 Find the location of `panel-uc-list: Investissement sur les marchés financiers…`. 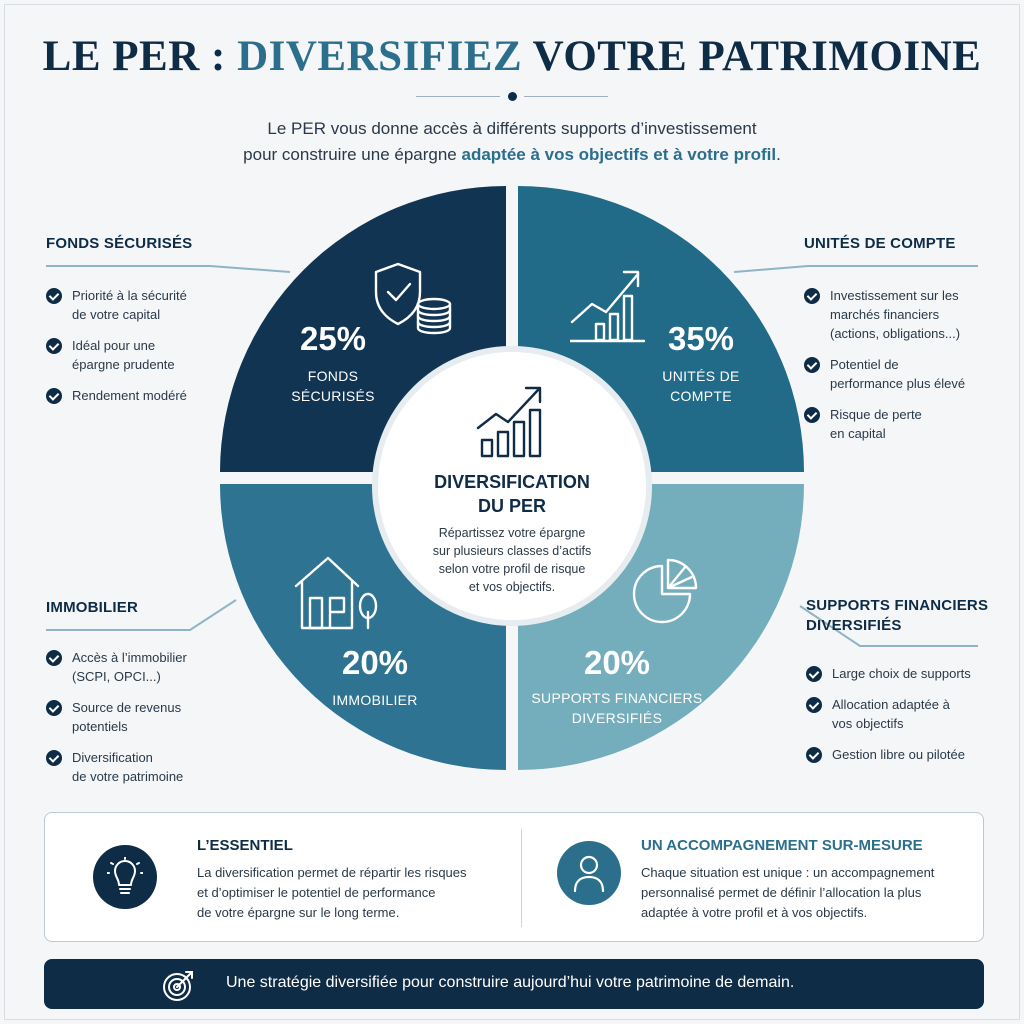

panel-uc-list: Investissement sur les marchés financiers… is located at coordinates (904, 370).